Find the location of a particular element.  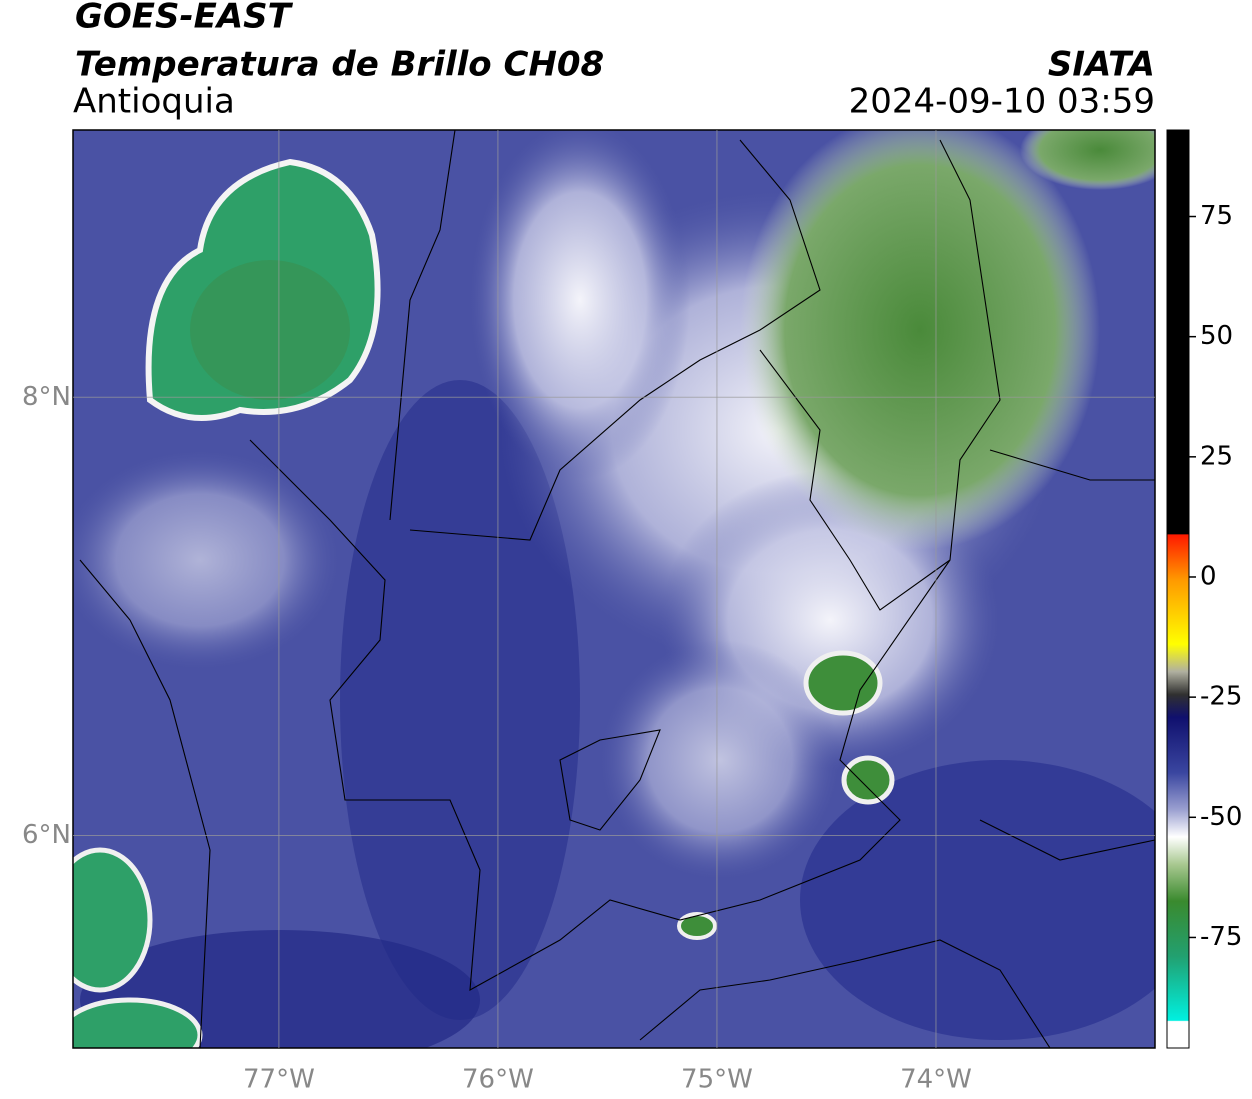

colorbar-tick-label: 25 is located at coordinates (1216, 456).